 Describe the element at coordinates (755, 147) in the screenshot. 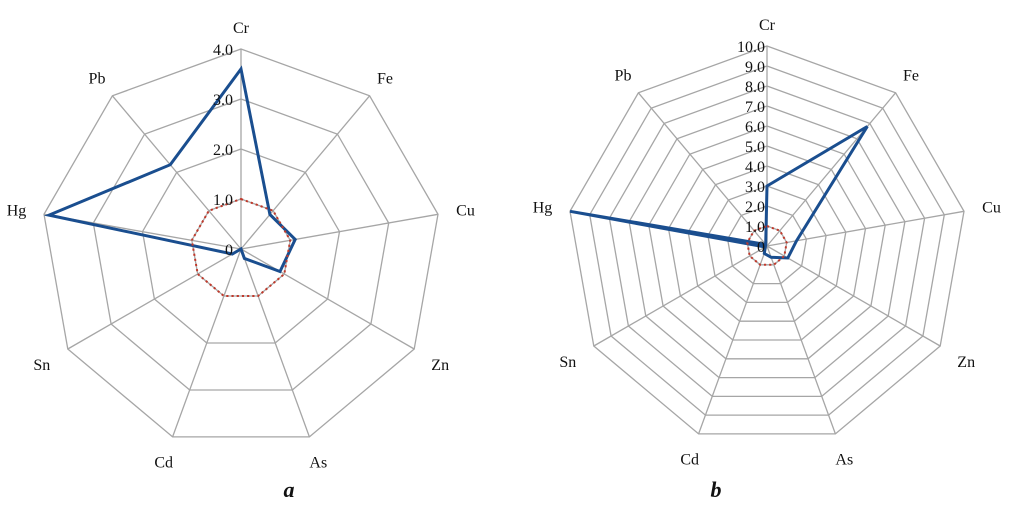

I see `tick-label: 5.0` at that location.